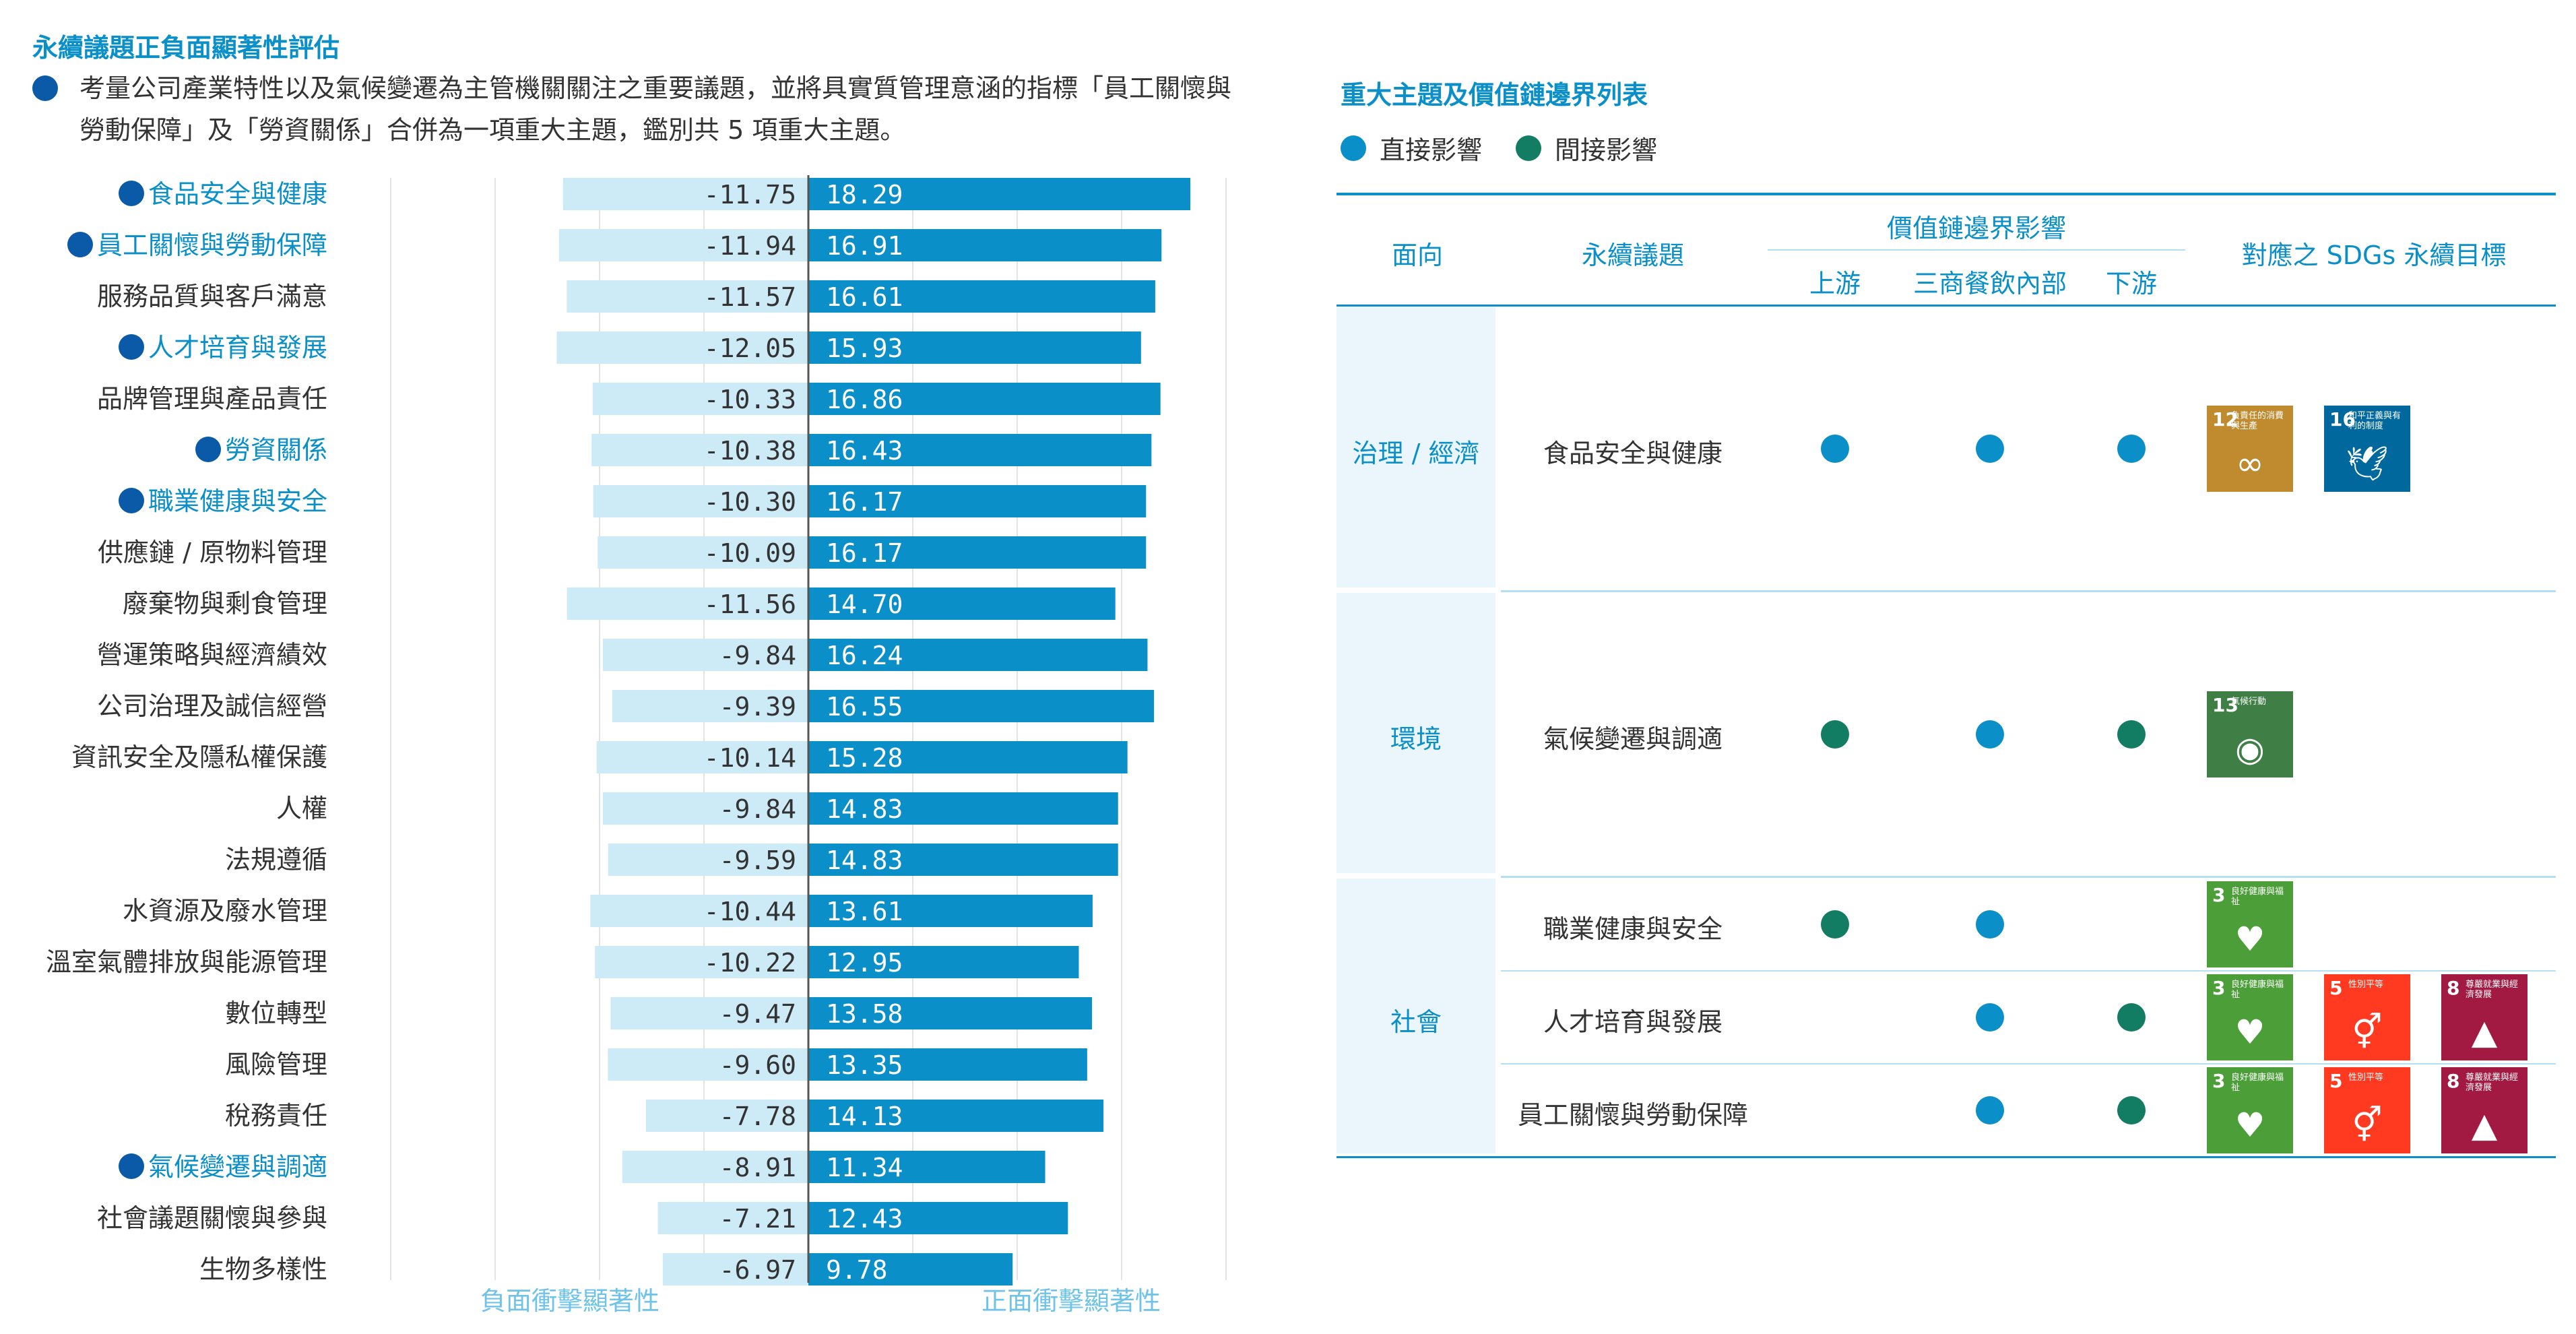  I want to click on category-label-15: 溫室氣體排放與能源管理, so click(186, 962).